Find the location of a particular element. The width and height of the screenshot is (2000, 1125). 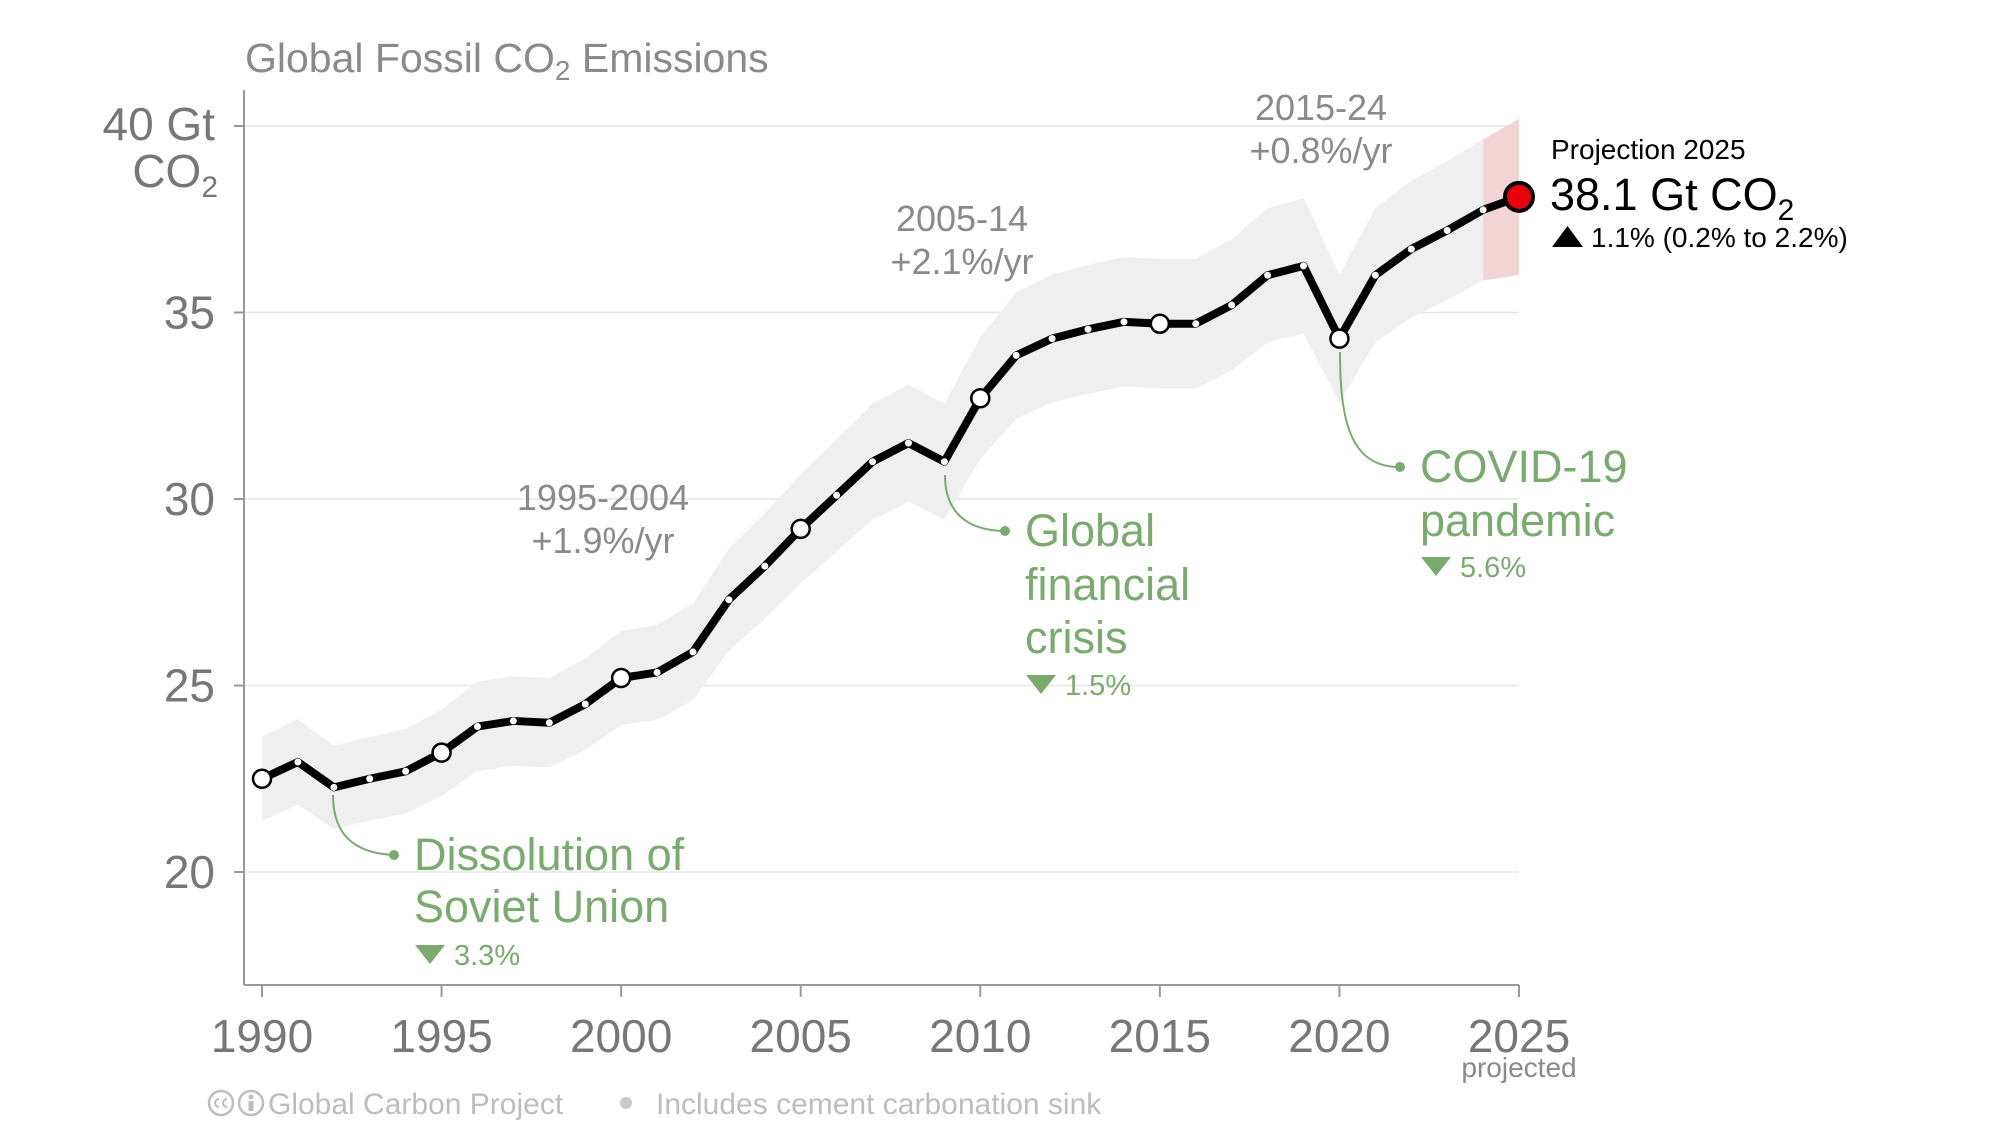

event-label-line2: financial is located at coordinates (1107, 584).